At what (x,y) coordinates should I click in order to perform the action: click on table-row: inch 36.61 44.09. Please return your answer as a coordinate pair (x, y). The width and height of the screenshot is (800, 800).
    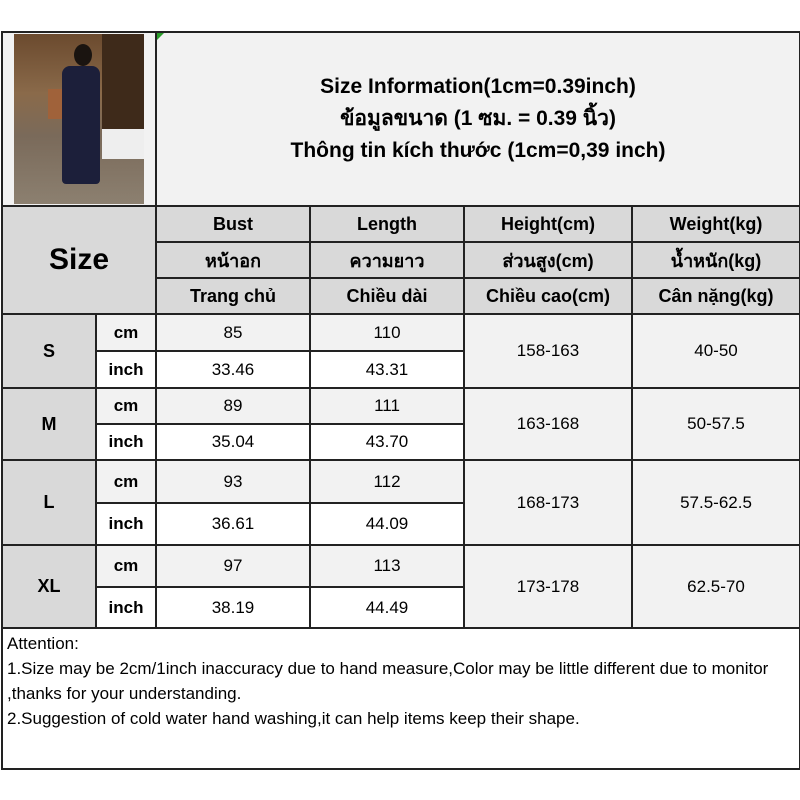
    Looking at the image, I should click on (401, 524).